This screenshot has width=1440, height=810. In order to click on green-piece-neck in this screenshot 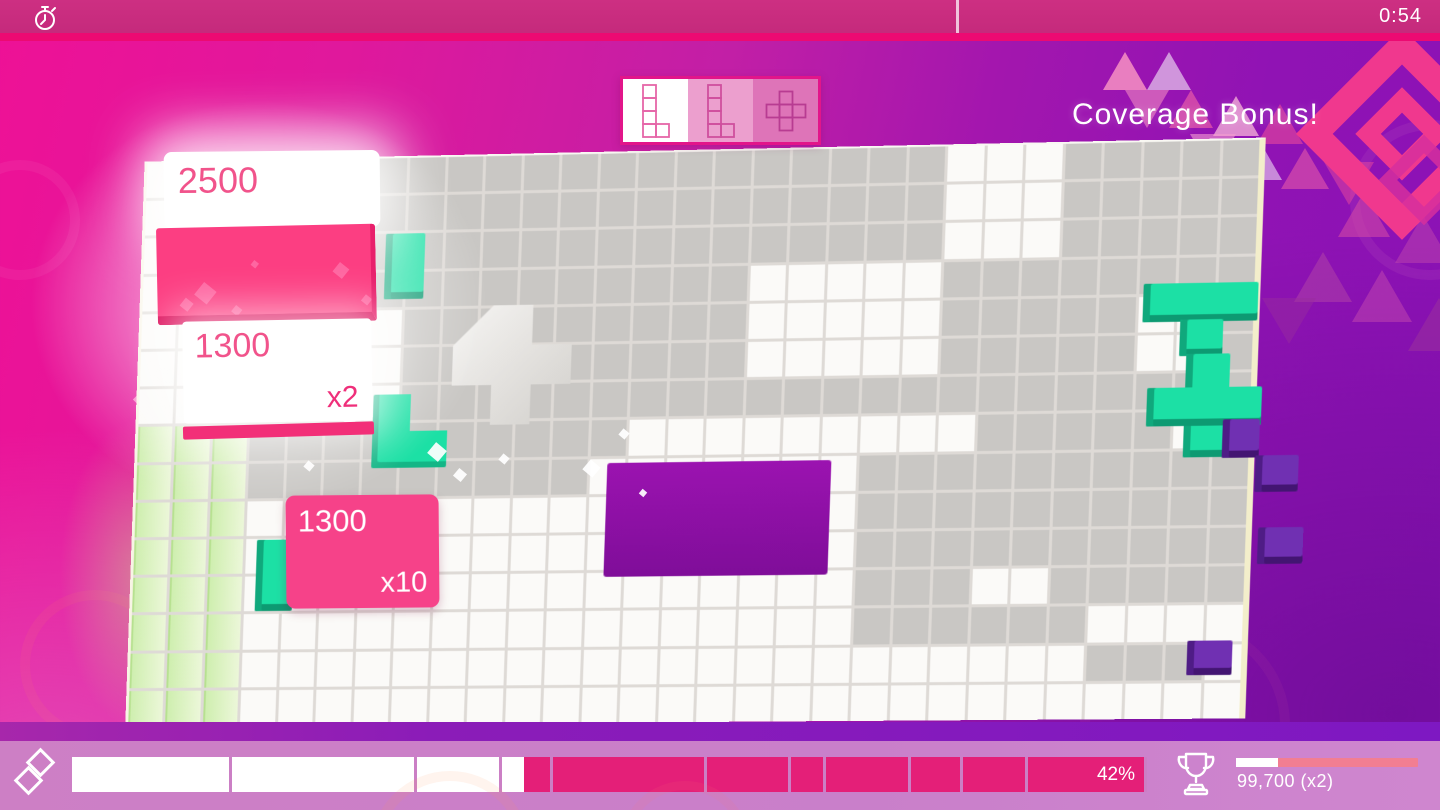, I will do `click(1201, 337)`.